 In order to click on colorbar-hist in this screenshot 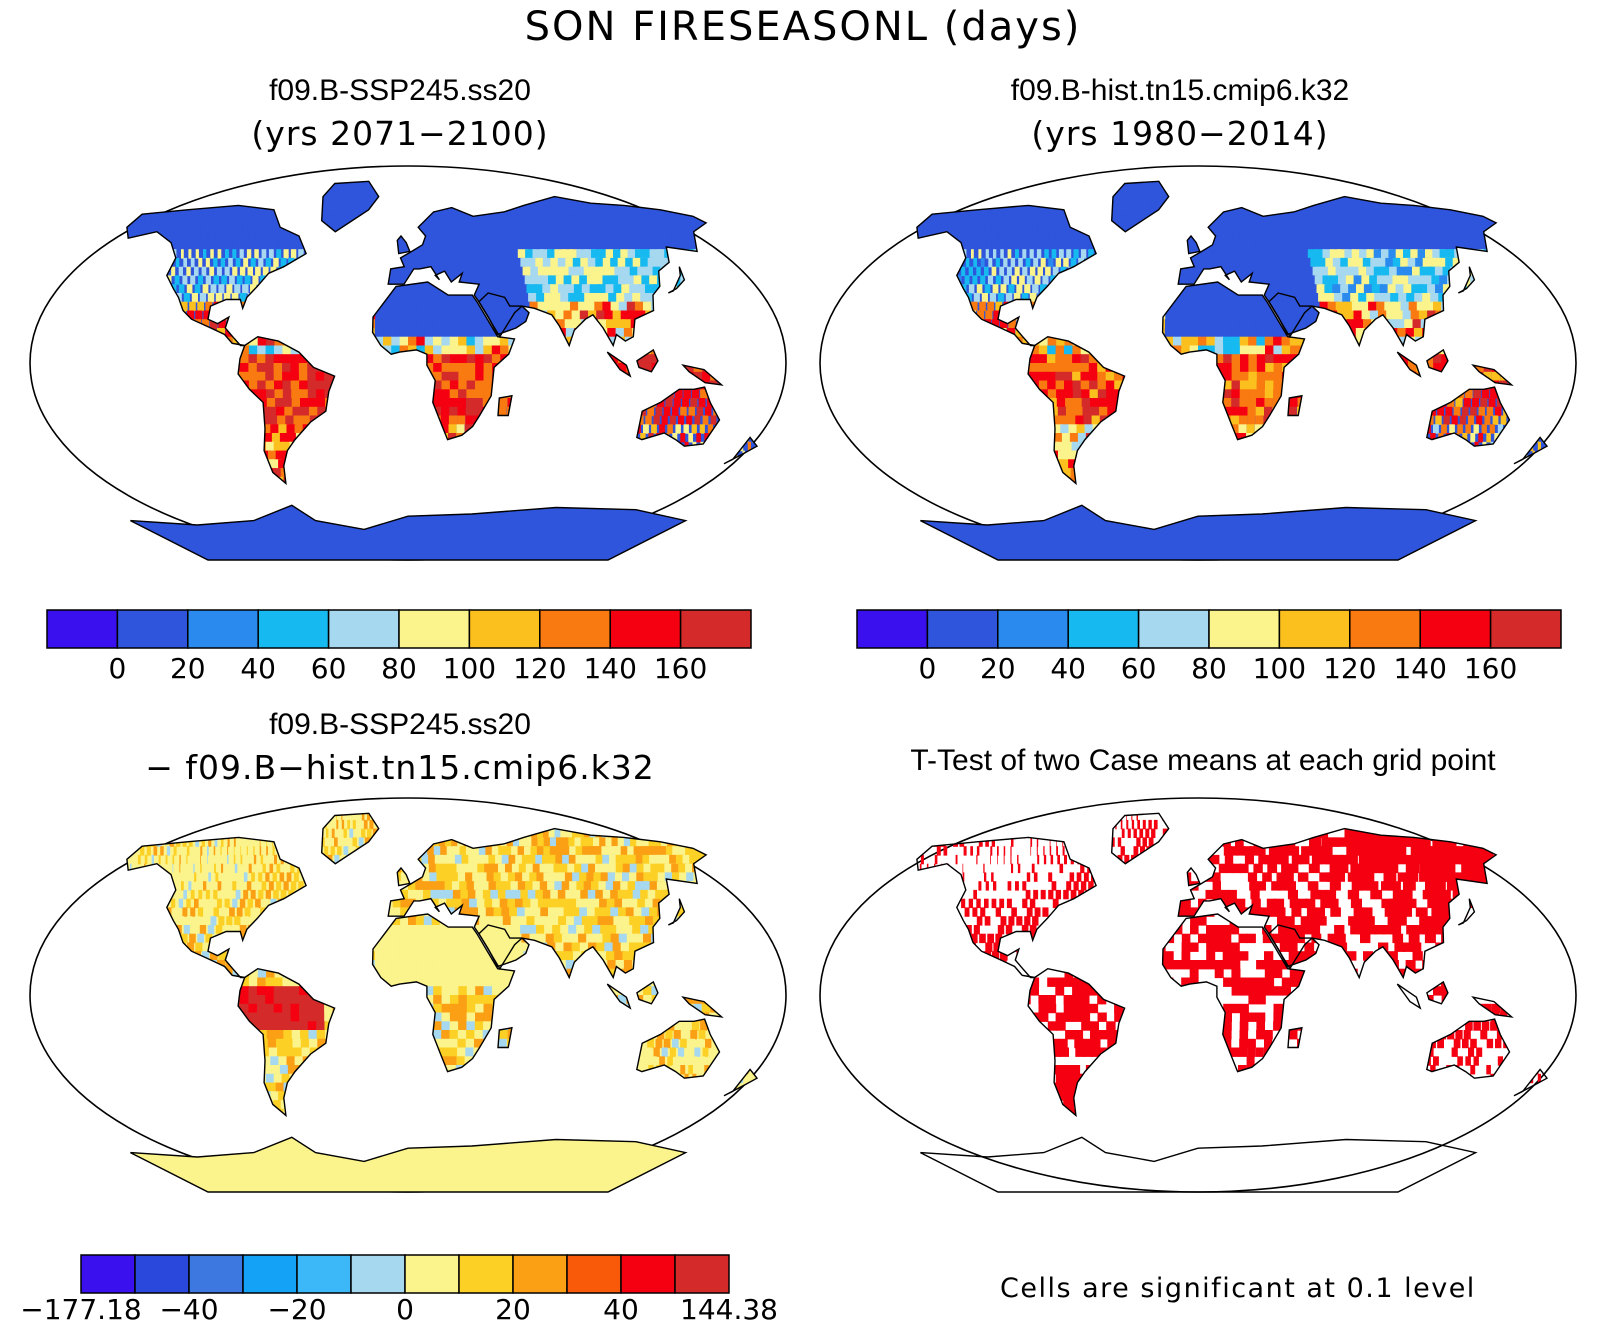, I will do `click(1209, 629)`.